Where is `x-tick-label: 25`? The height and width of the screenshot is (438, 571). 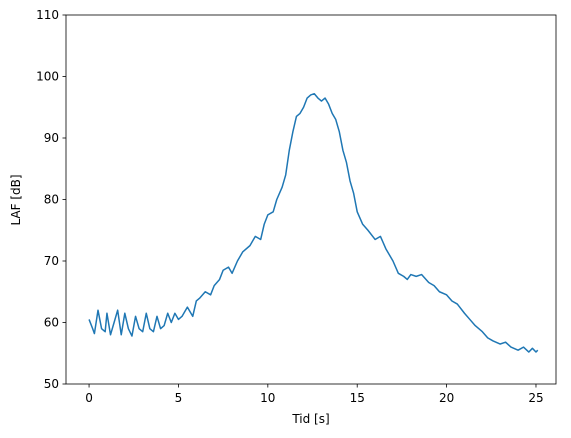 x-tick-label: 25 is located at coordinates (535, 398).